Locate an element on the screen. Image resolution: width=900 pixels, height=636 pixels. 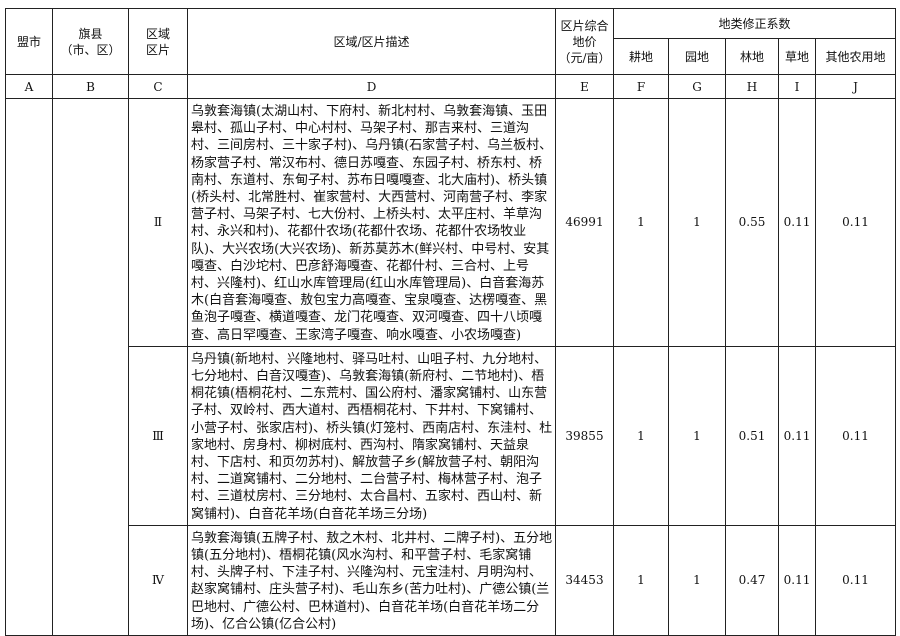
header-price: 区片综合 地价 （元/亩） is located at coordinates (584, 41).